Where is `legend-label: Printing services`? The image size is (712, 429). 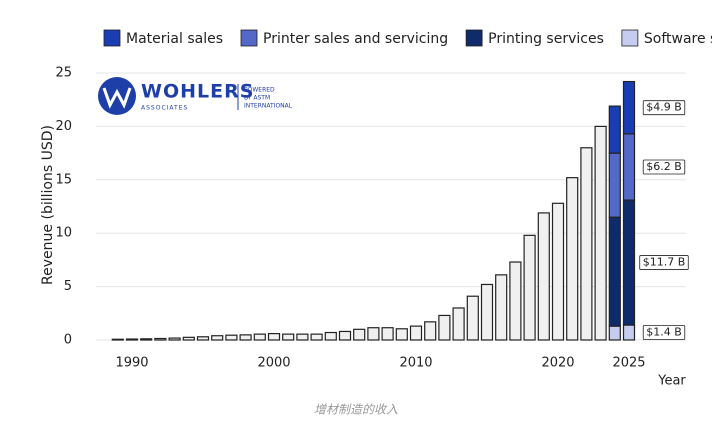
legend-label: Printing services is located at coordinates (546, 39).